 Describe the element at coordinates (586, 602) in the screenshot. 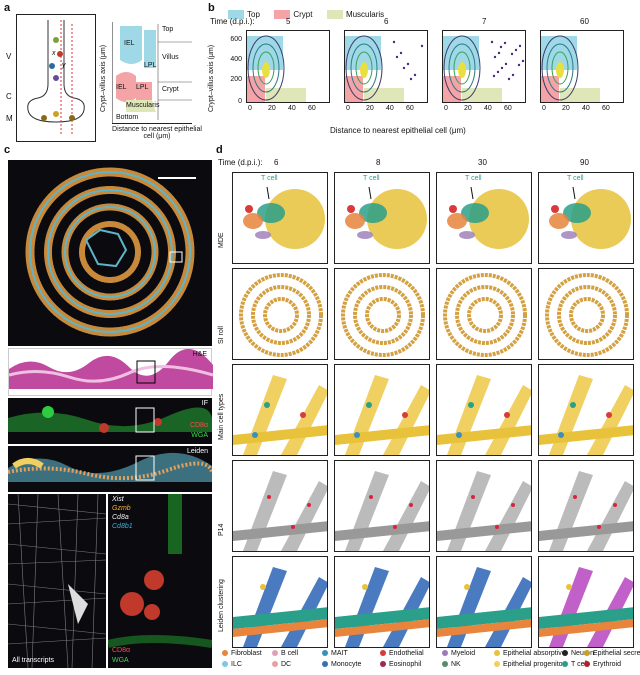

I see `panel-d-tile-r4-c3` at that location.